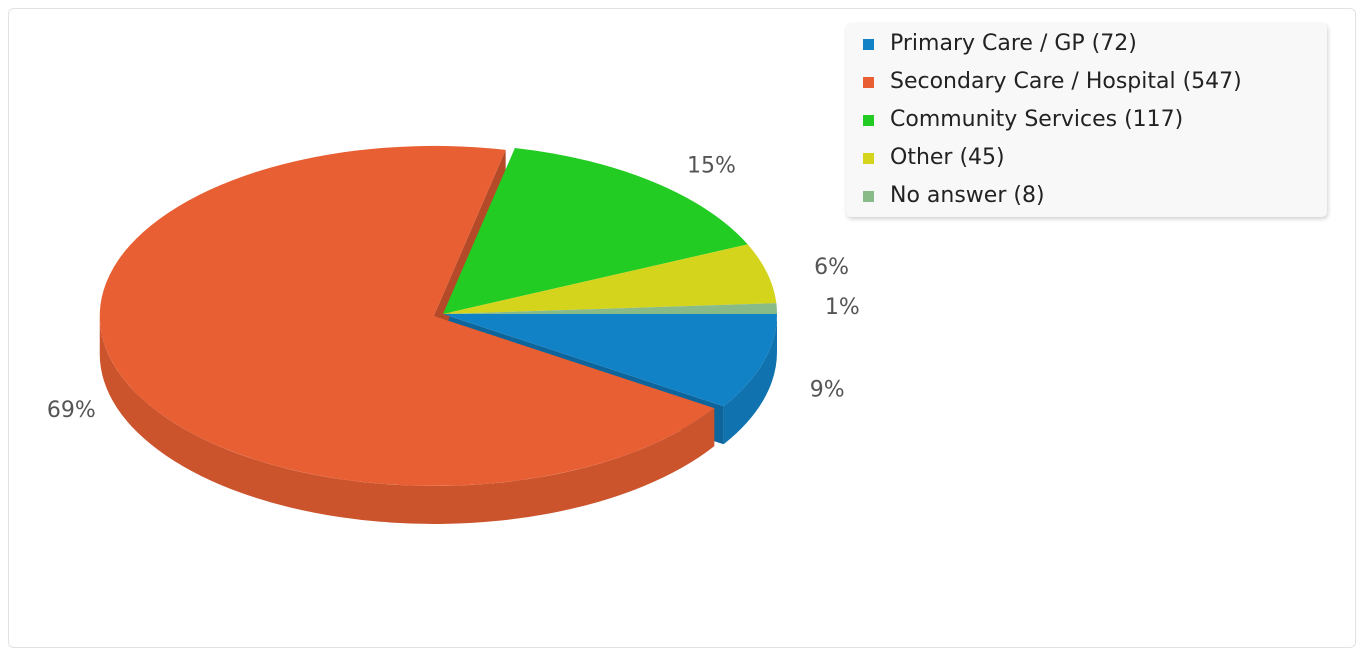 The width and height of the screenshot is (1360, 648). I want to click on slice-side-secondary-care-hospital, so click(407, 419).